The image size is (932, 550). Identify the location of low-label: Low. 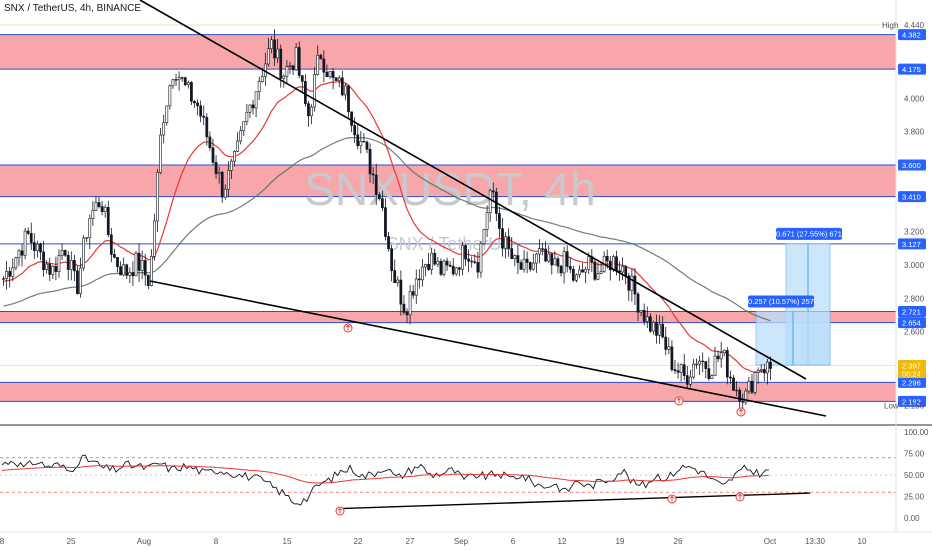
(891, 406).